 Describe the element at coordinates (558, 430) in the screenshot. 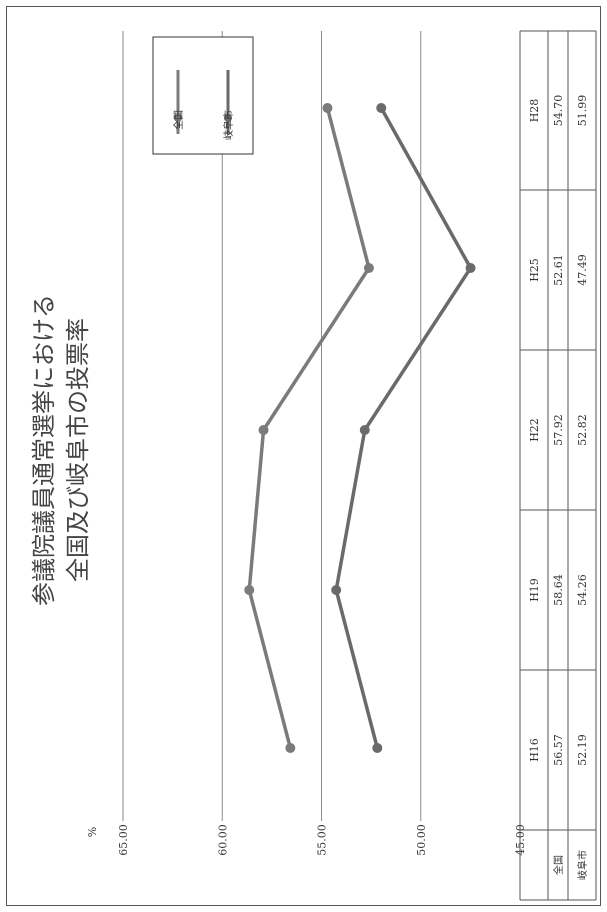

I see `table-value-cell: 57.92` at that location.